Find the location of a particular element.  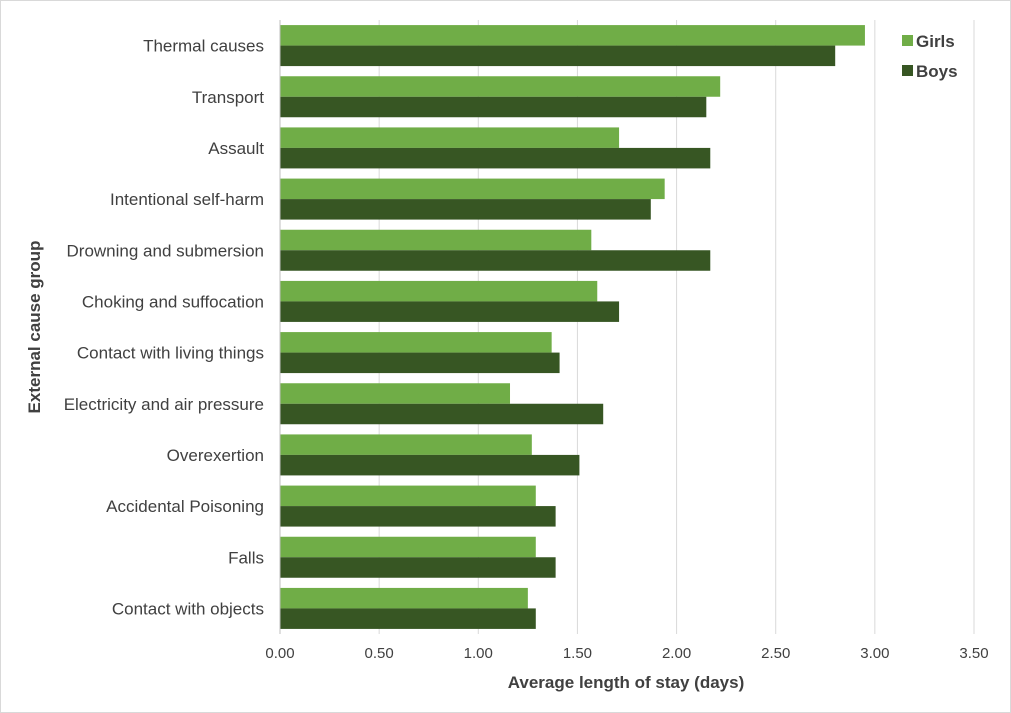

category-label: Assault is located at coordinates (236, 148).